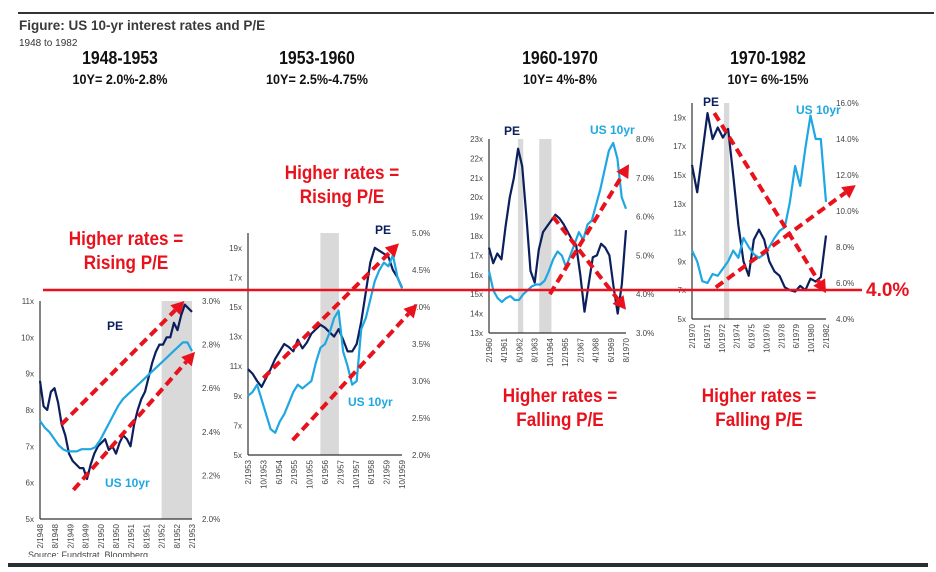  I want to click on annotation-rising-pe-2: Higher rates = Rising P/E, so click(342, 186).